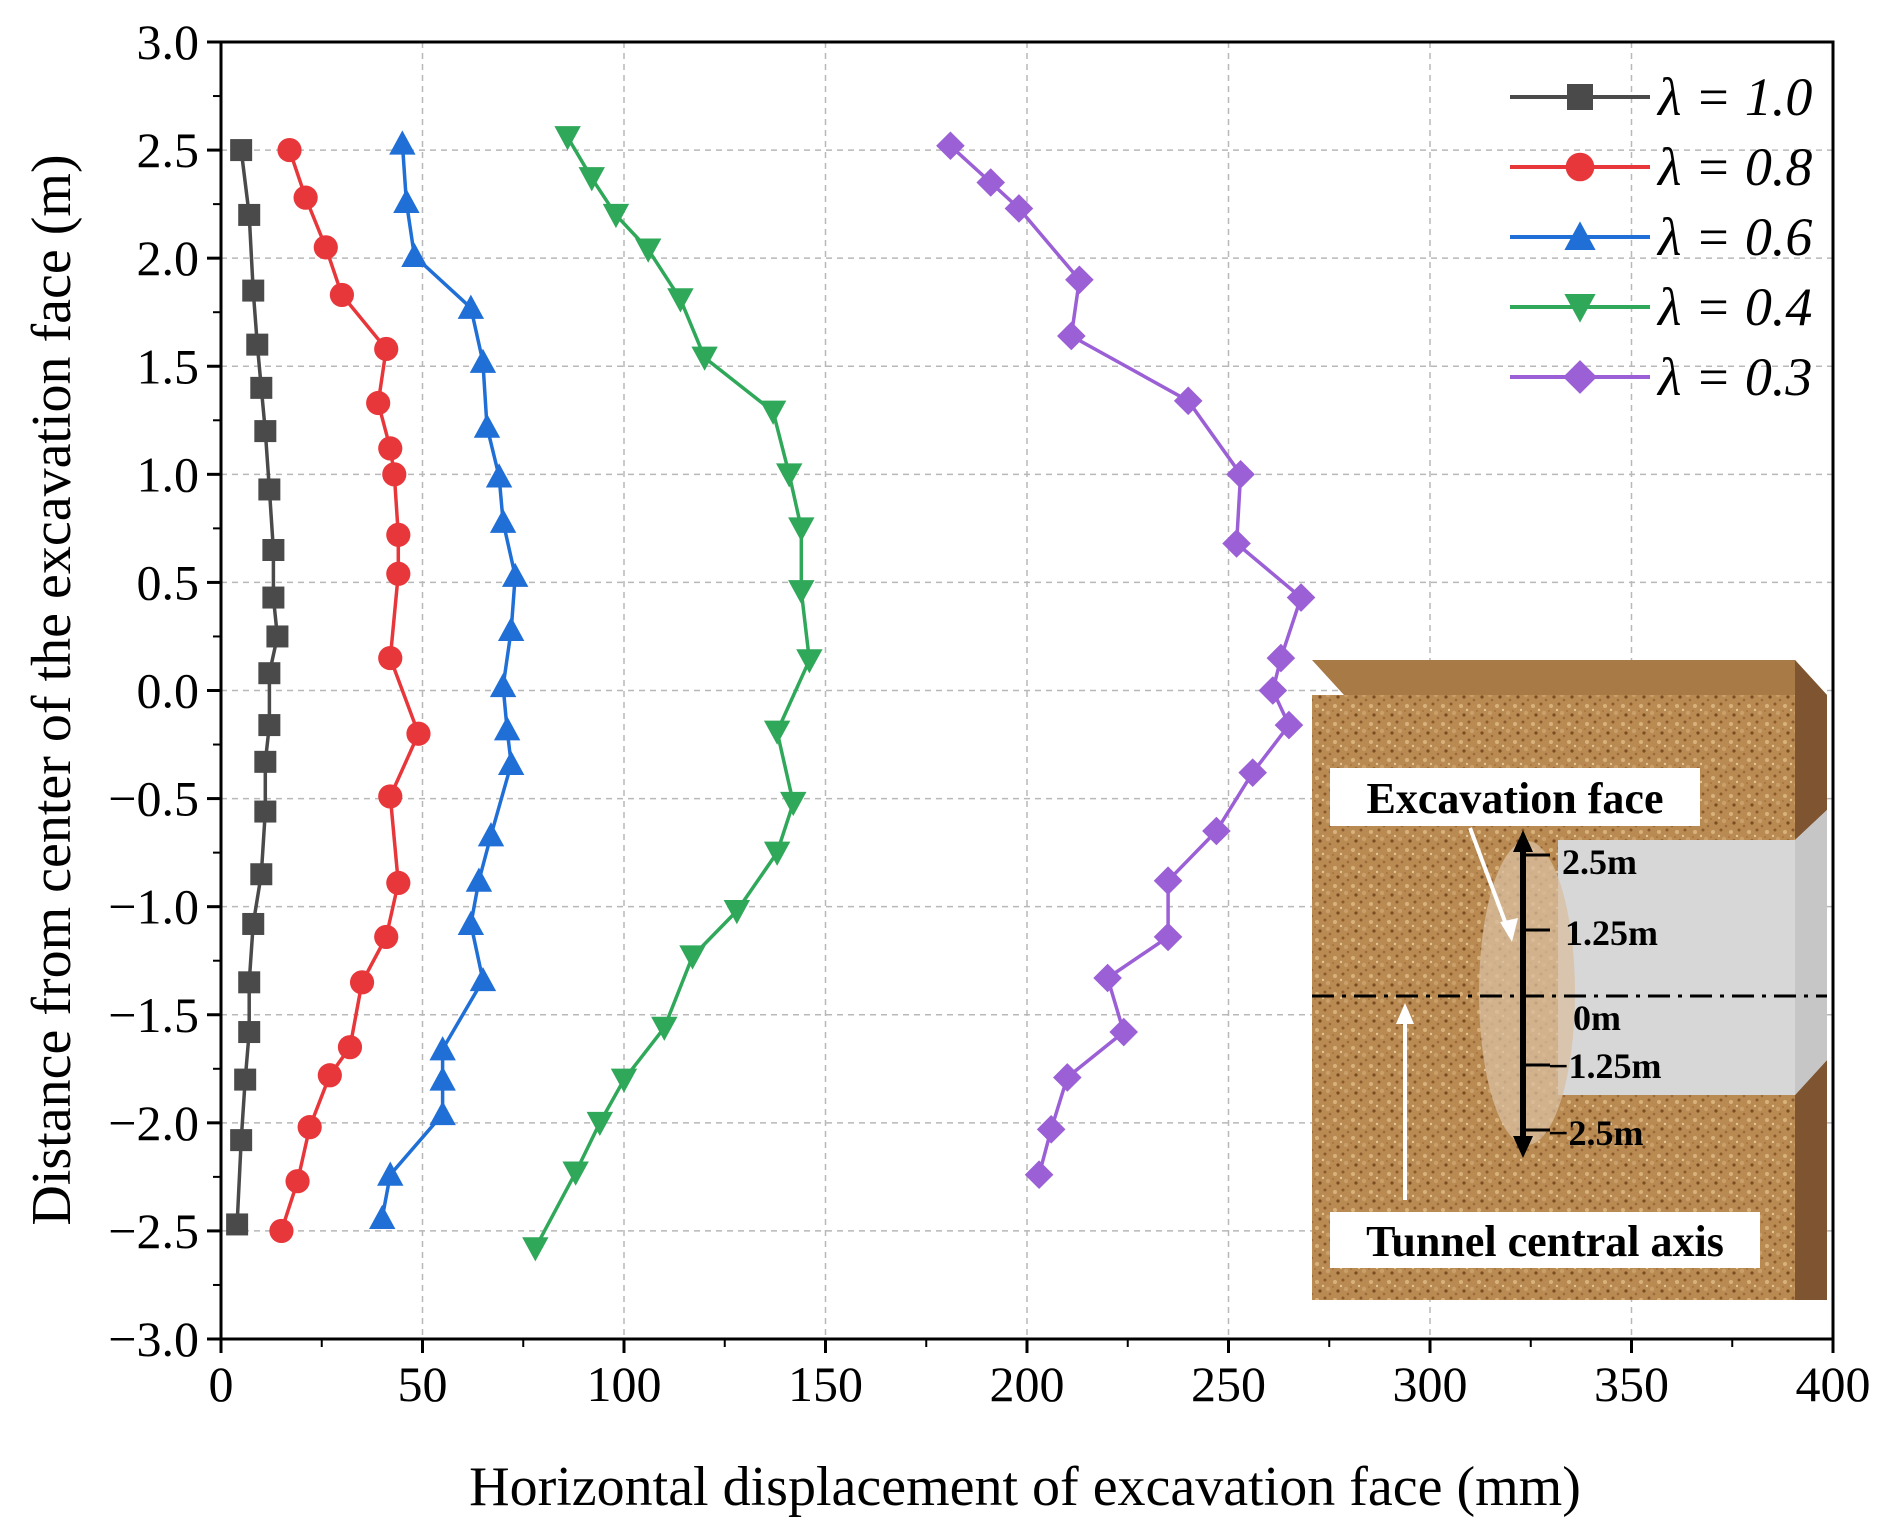  What do you see at coordinates (1405, 1013) in the screenshot?
I see `tunnel-axis-pointer-head` at bounding box center [1405, 1013].